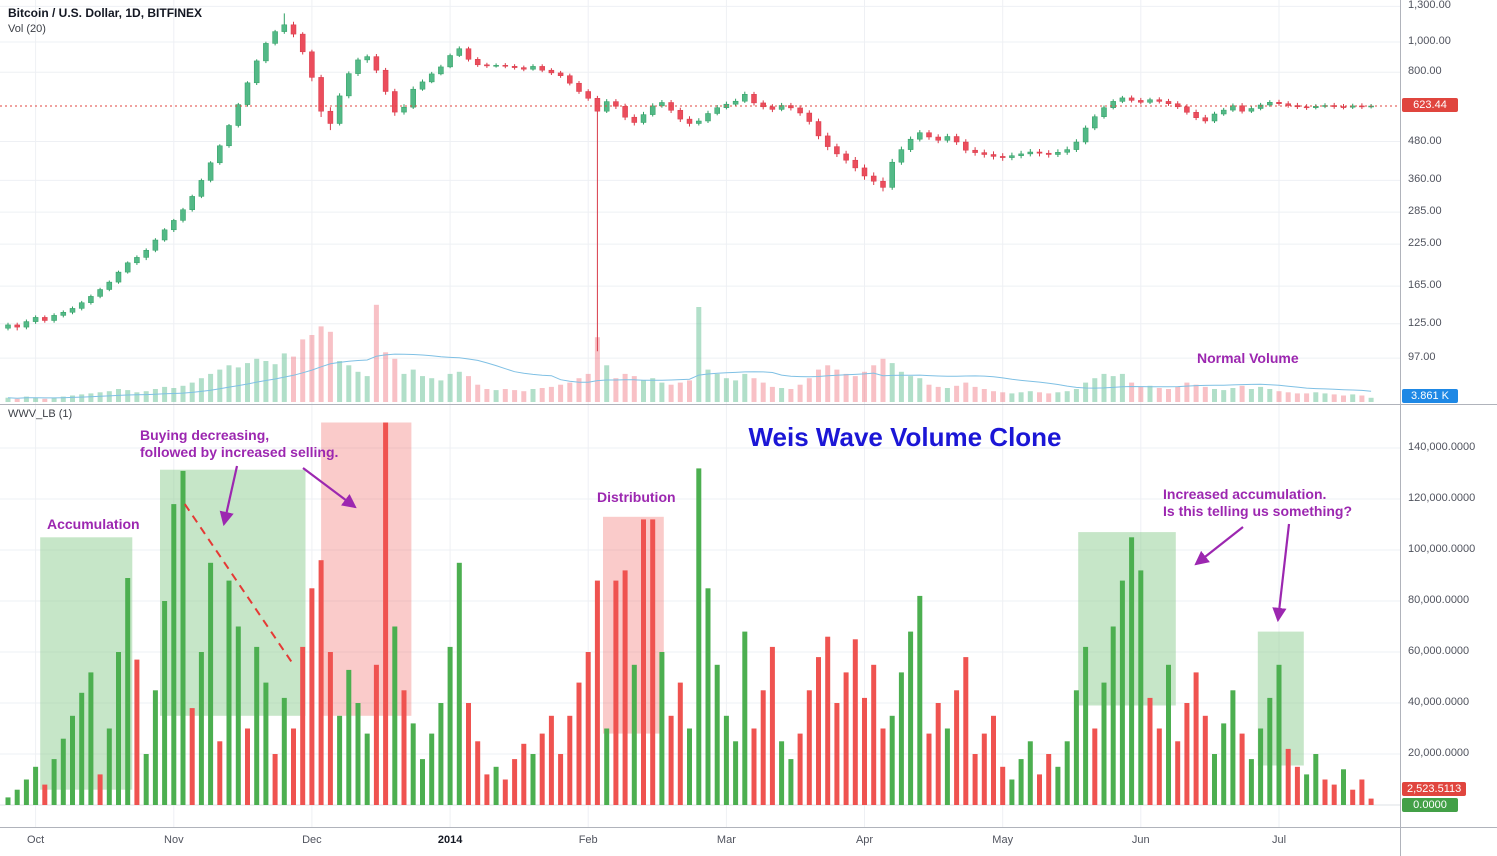 Image resolution: width=1497 pixels, height=856 pixels. I want to click on time-axis-label: Mar, so click(726, 840).